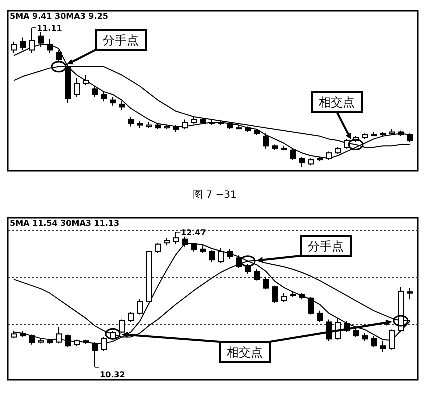 The height and width of the screenshot is (415, 429). I want to click on chart-title: 5MA 9.41 30MA3 9.25, so click(59, 16).